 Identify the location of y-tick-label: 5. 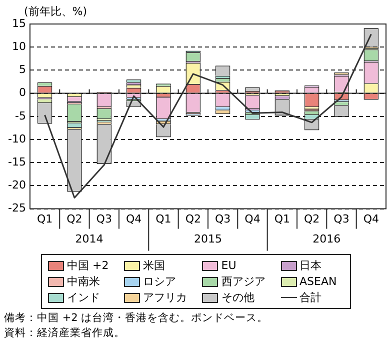
(22, 69).